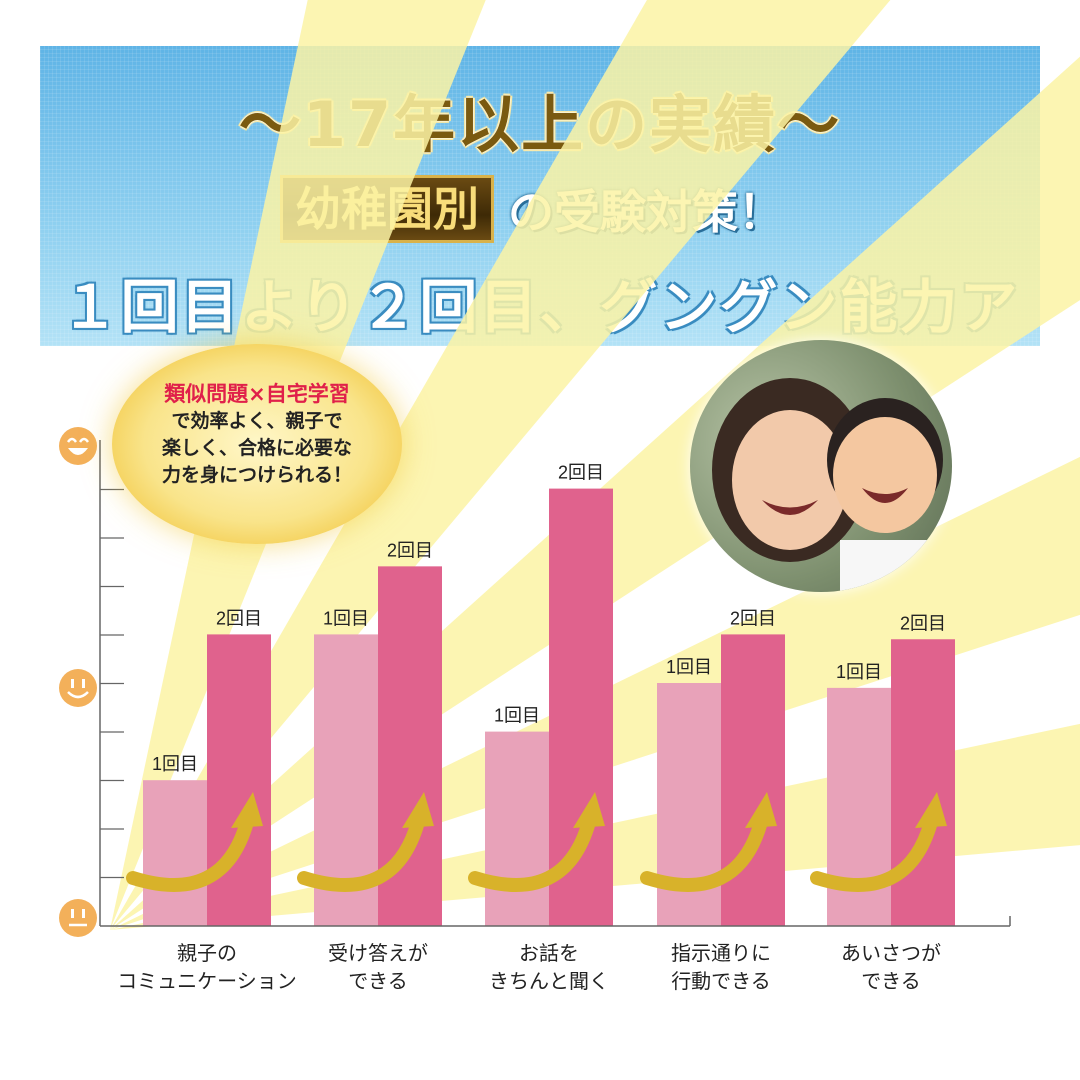  What do you see at coordinates (790, 507) in the screenshot?
I see `mother-mouth` at bounding box center [790, 507].